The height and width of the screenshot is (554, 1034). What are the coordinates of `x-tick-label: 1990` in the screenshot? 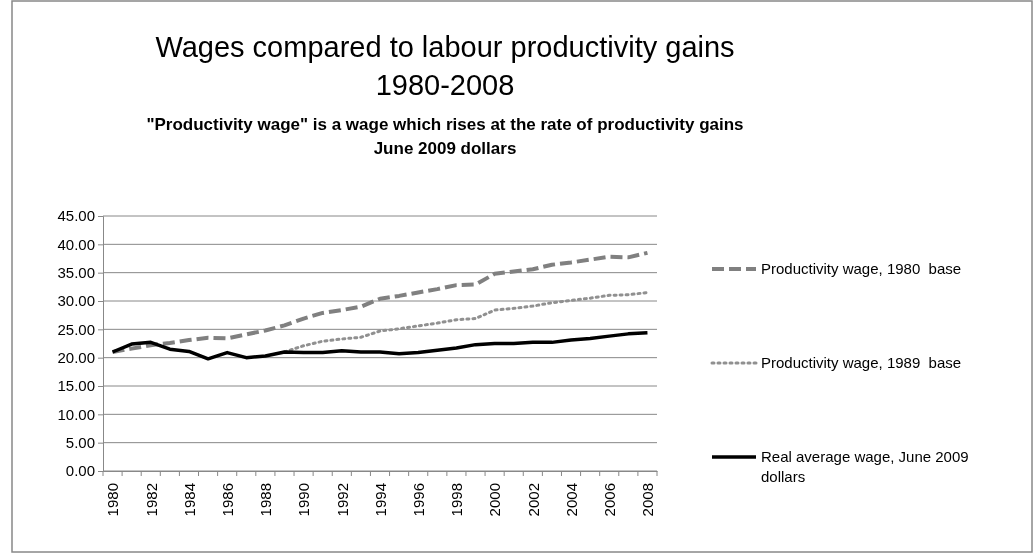 It's located at (304, 500).